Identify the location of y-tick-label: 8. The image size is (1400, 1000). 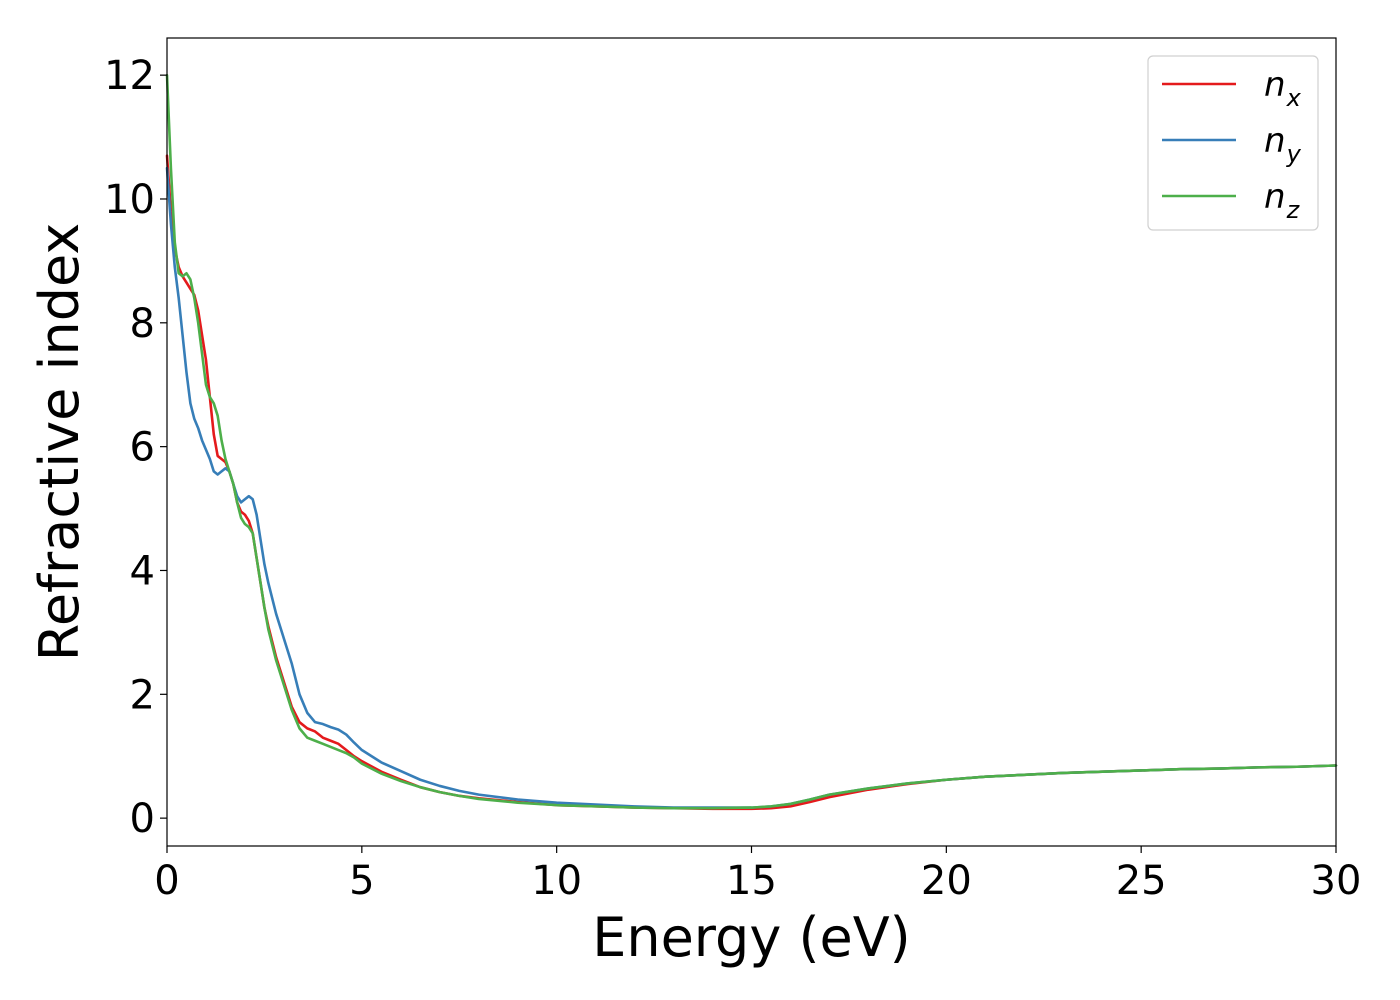
(142, 324).